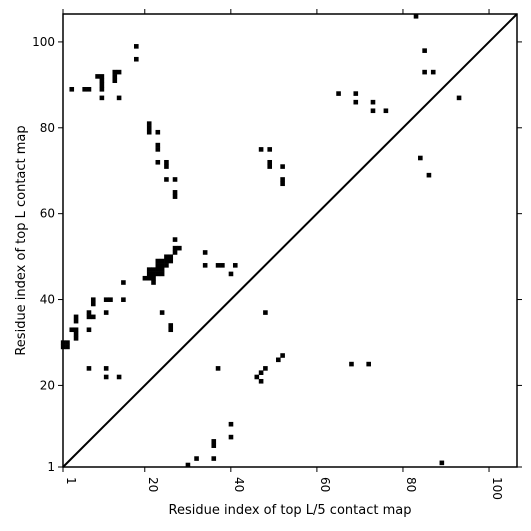  Describe the element at coordinates (290, 510) in the screenshot. I see `x-axis-label: Residue index of top L/5 contact map` at that location.